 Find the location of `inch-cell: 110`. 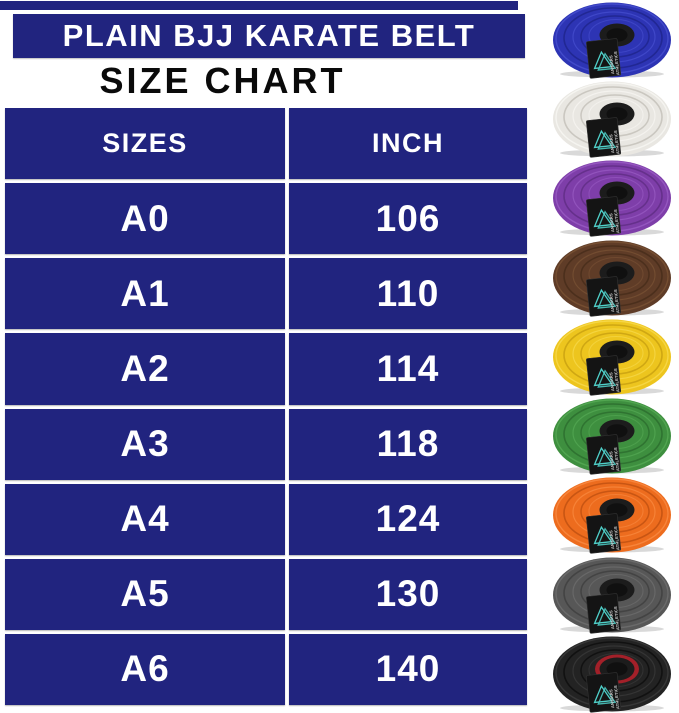

inch-cell: 110 is located at coordinates (408, 294).